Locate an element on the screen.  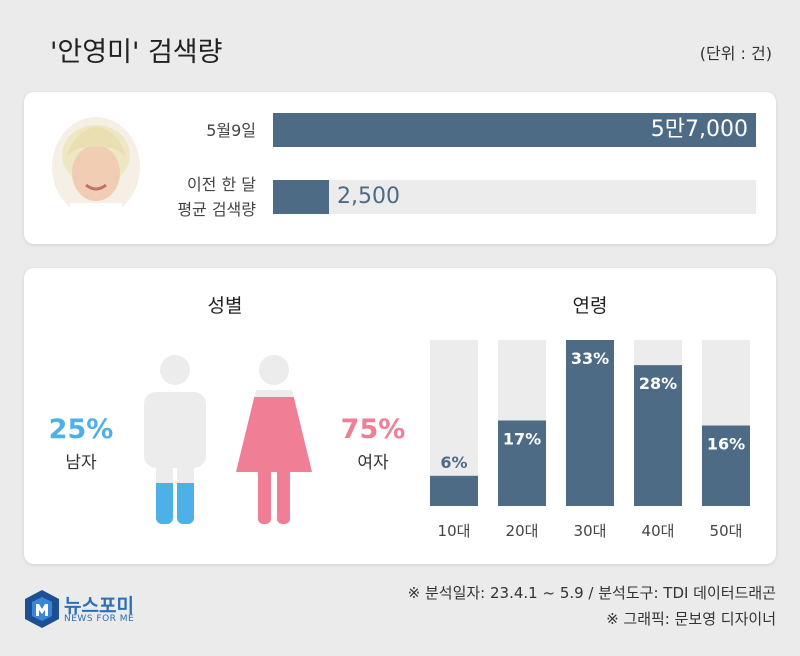
news-logo-icon is located at coordinates (42, 609).